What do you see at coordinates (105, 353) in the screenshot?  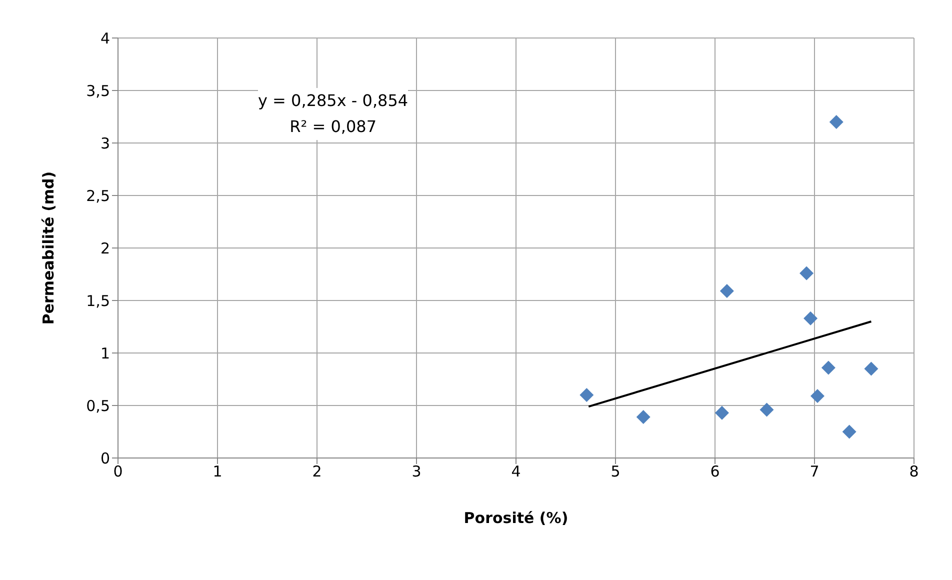 I see `y-tick-label: 1` at bounding box center [105, 353].